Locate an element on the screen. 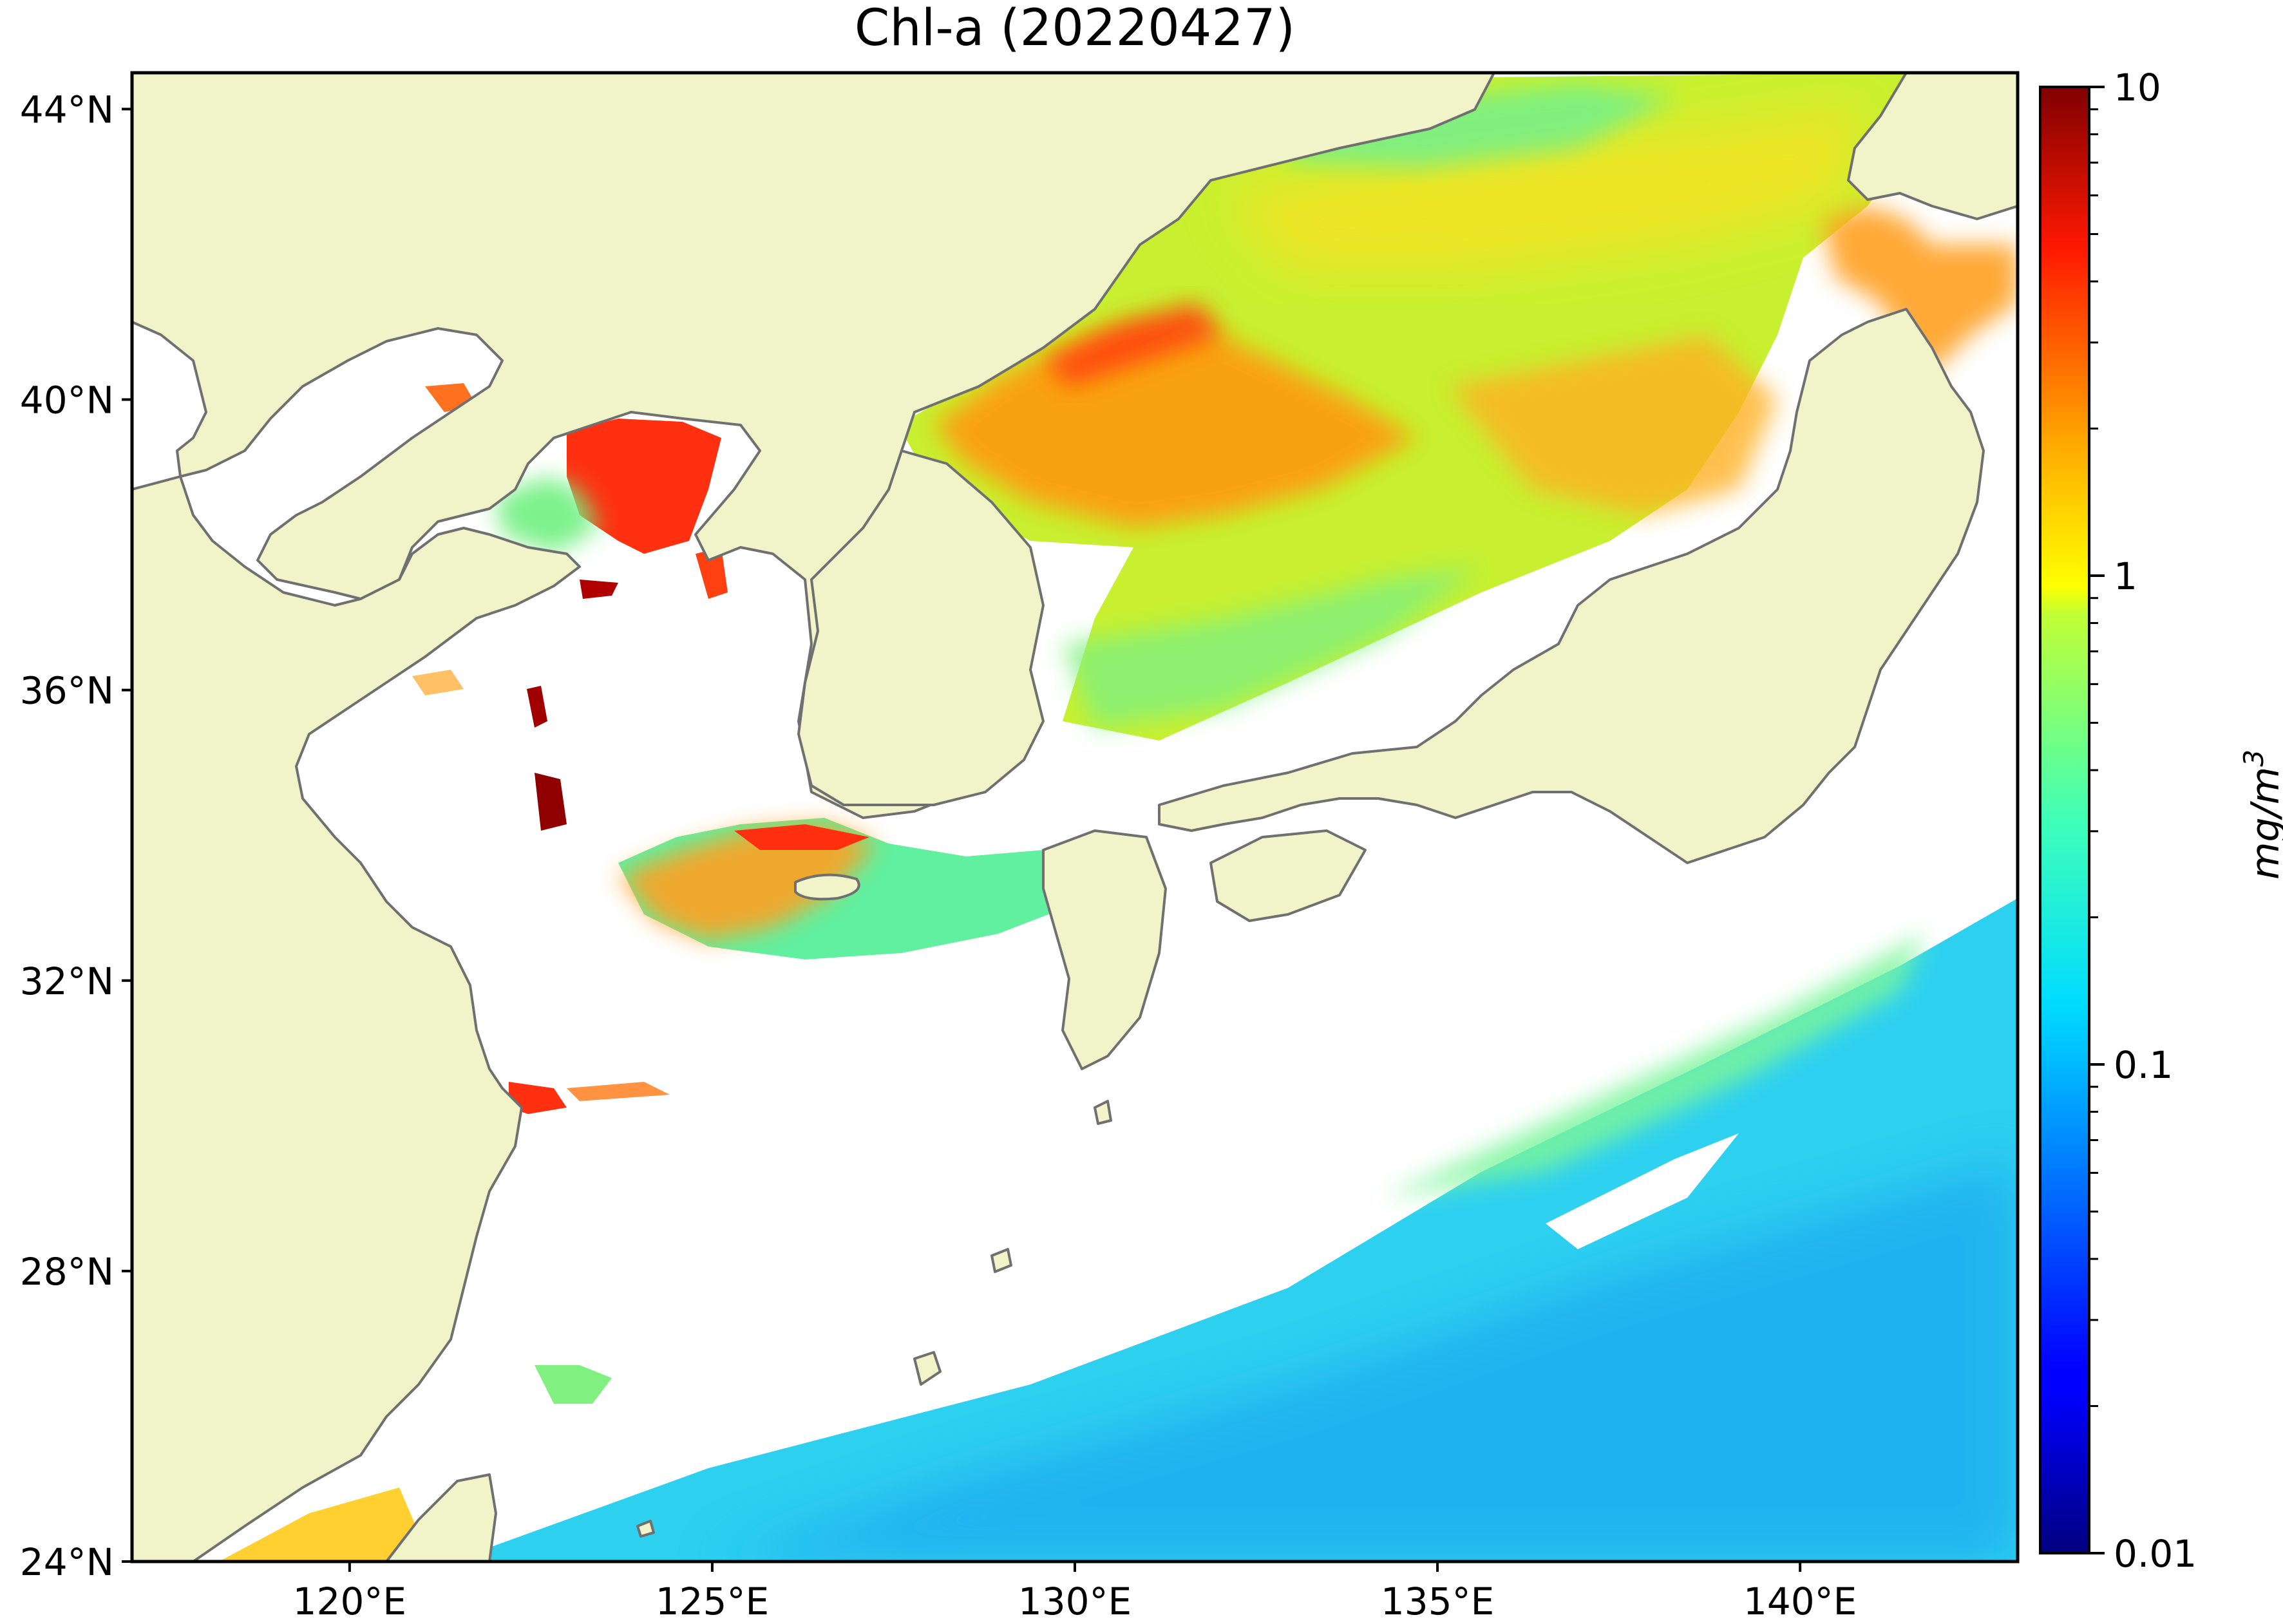  lat-tick-label: 36°N is located at coordinates (67, 691).